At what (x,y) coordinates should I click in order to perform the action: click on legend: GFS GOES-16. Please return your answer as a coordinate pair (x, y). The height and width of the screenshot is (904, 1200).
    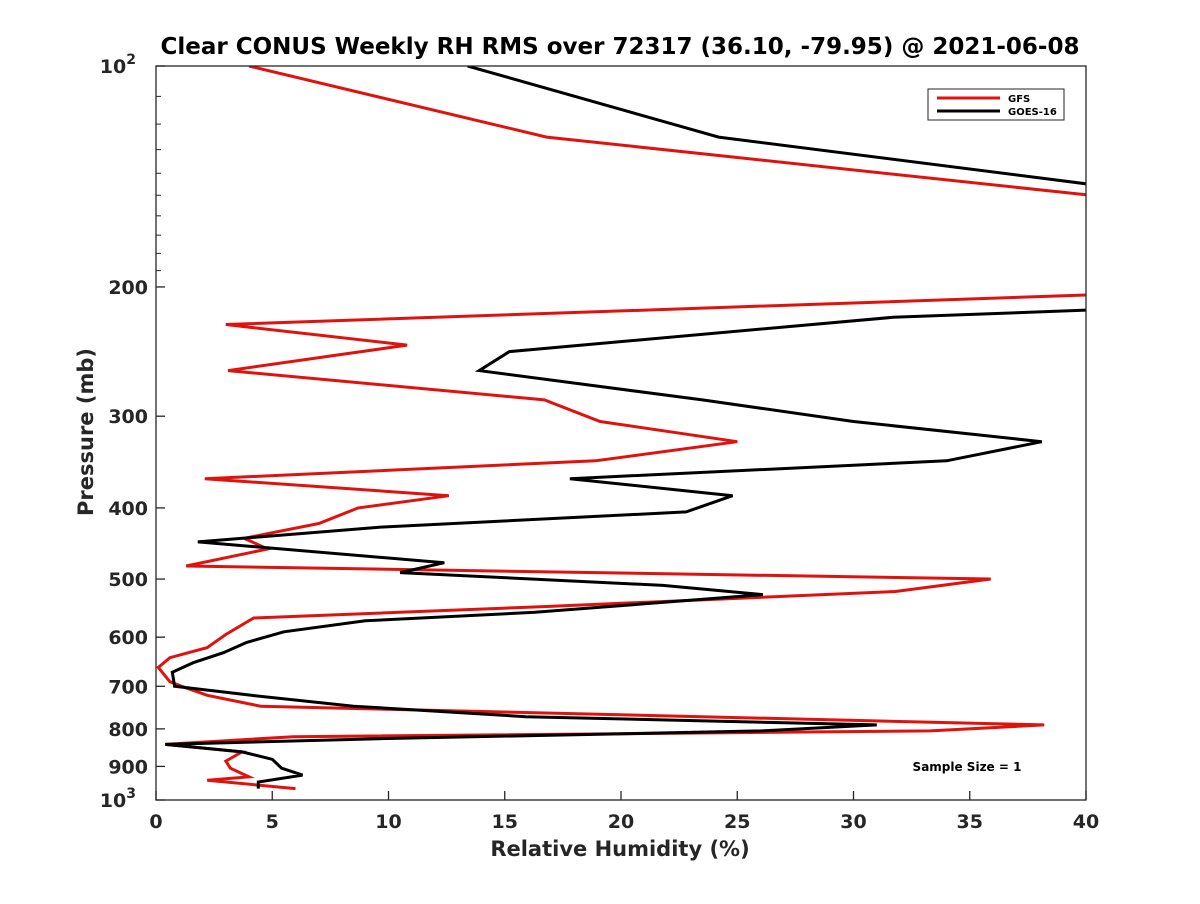
    Looking at the image, I should click on (996, 104).